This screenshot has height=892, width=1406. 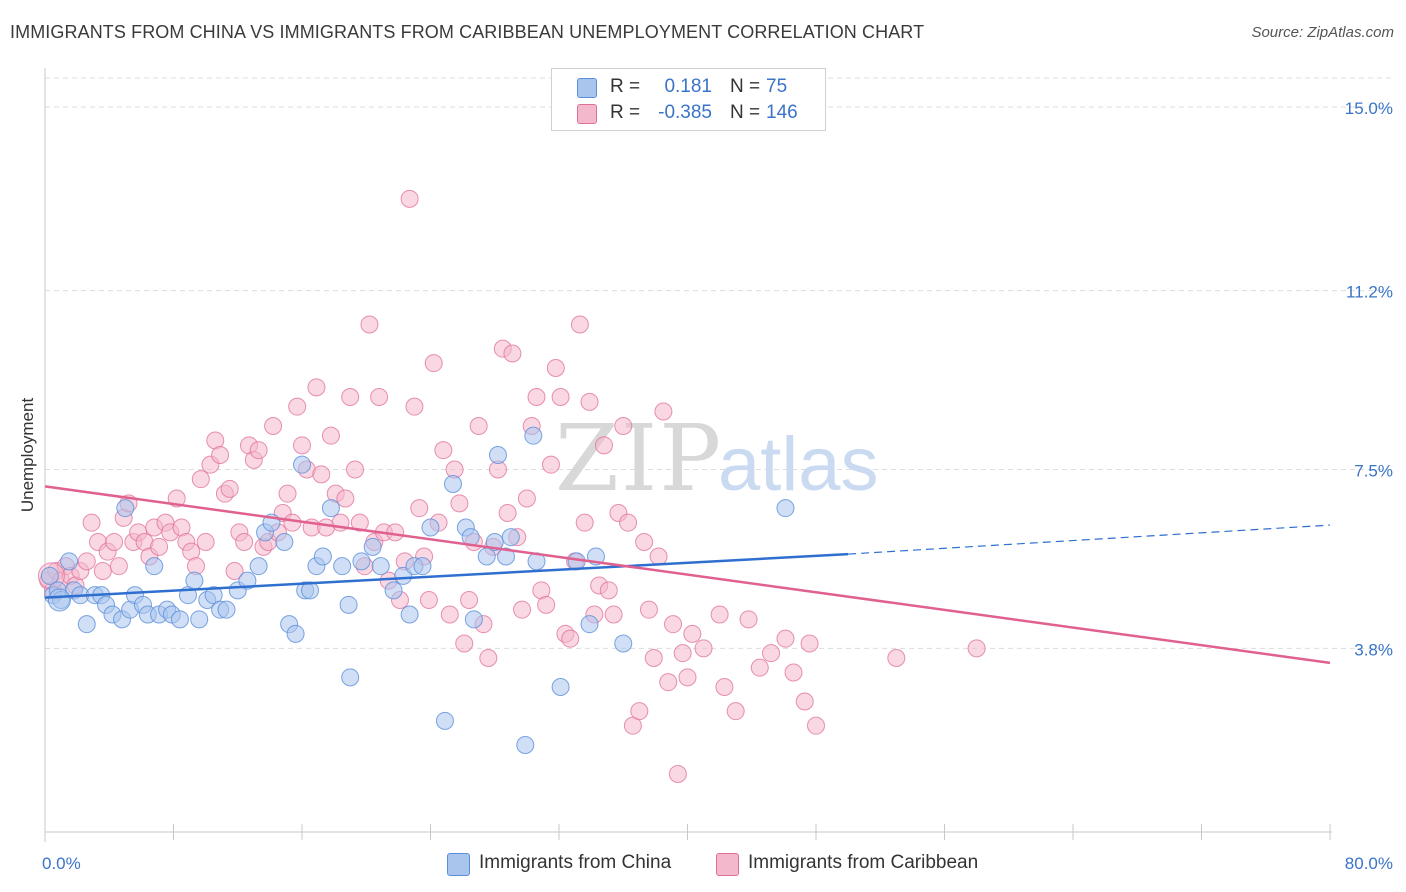 What do you see at coordinates (1369, 863) in the screenshot?
I see `x-tick-label: 80.0%` at bounding box center [1369, 863].